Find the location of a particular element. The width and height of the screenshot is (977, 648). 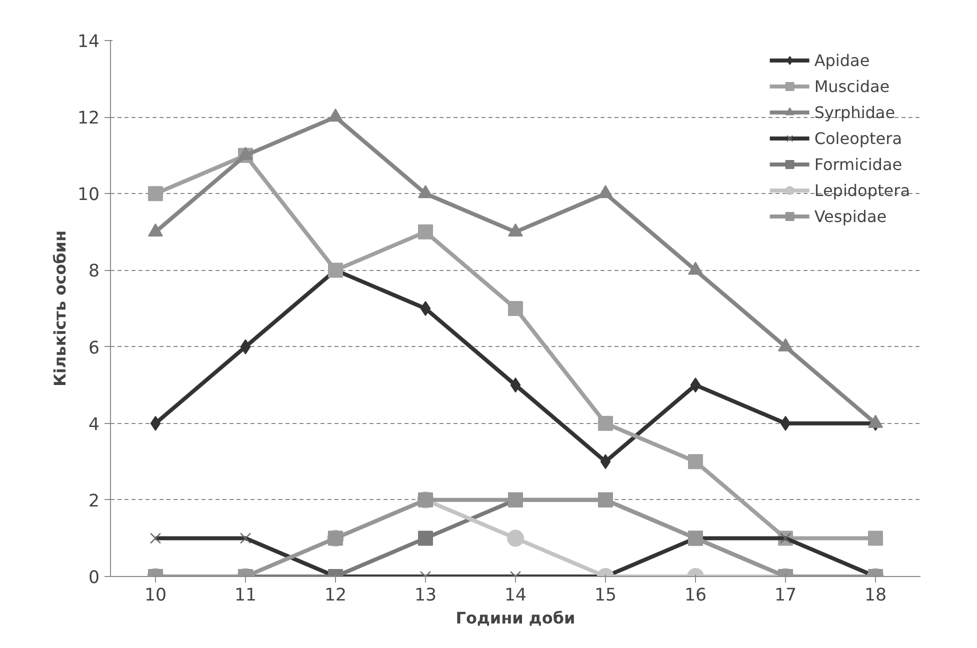

x-tick-label: 10 is located at coordinates (155, 596).